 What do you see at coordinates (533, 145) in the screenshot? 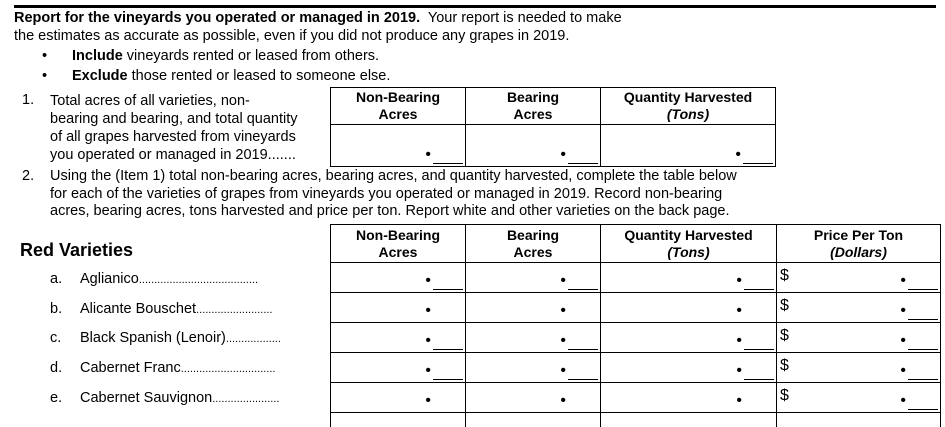
I see `total-bearing-input: •` at bounding box center [533, 145].